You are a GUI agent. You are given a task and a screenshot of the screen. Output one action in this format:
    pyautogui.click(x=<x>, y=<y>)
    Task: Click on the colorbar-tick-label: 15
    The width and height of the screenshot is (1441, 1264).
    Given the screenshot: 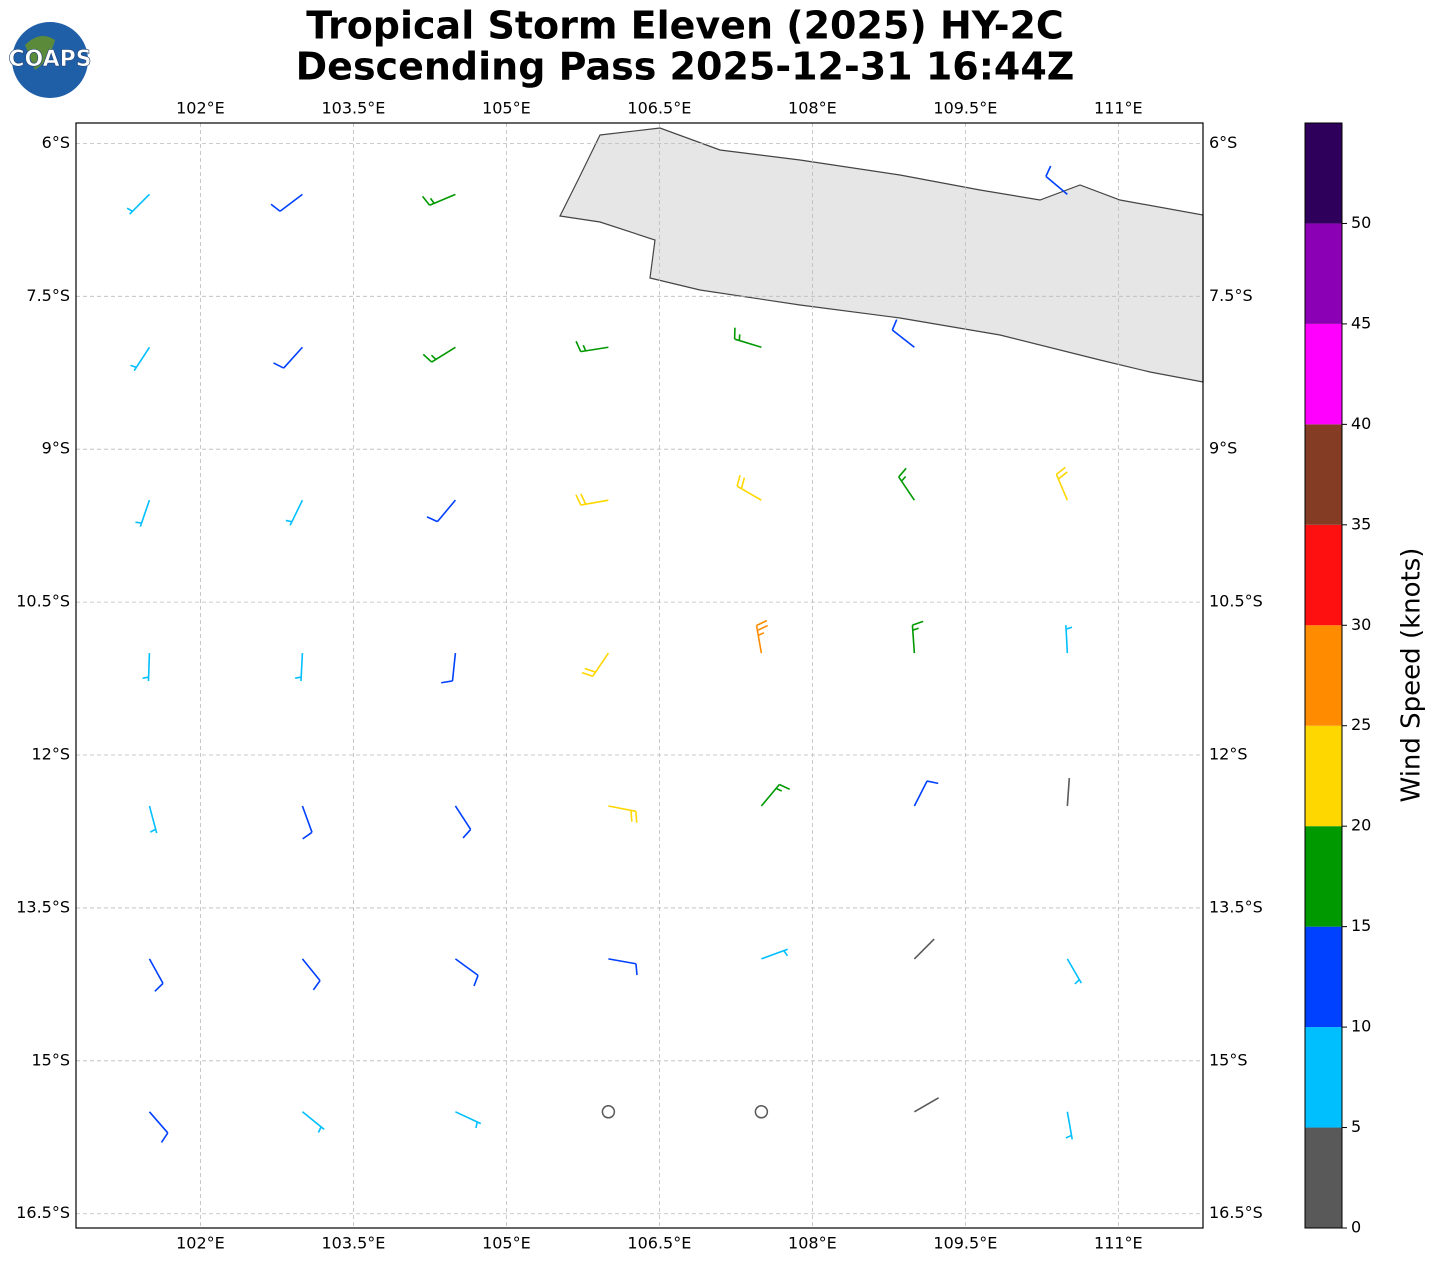 What is the action you would take?
    pyautogui.click(x=1361, y=925)
    